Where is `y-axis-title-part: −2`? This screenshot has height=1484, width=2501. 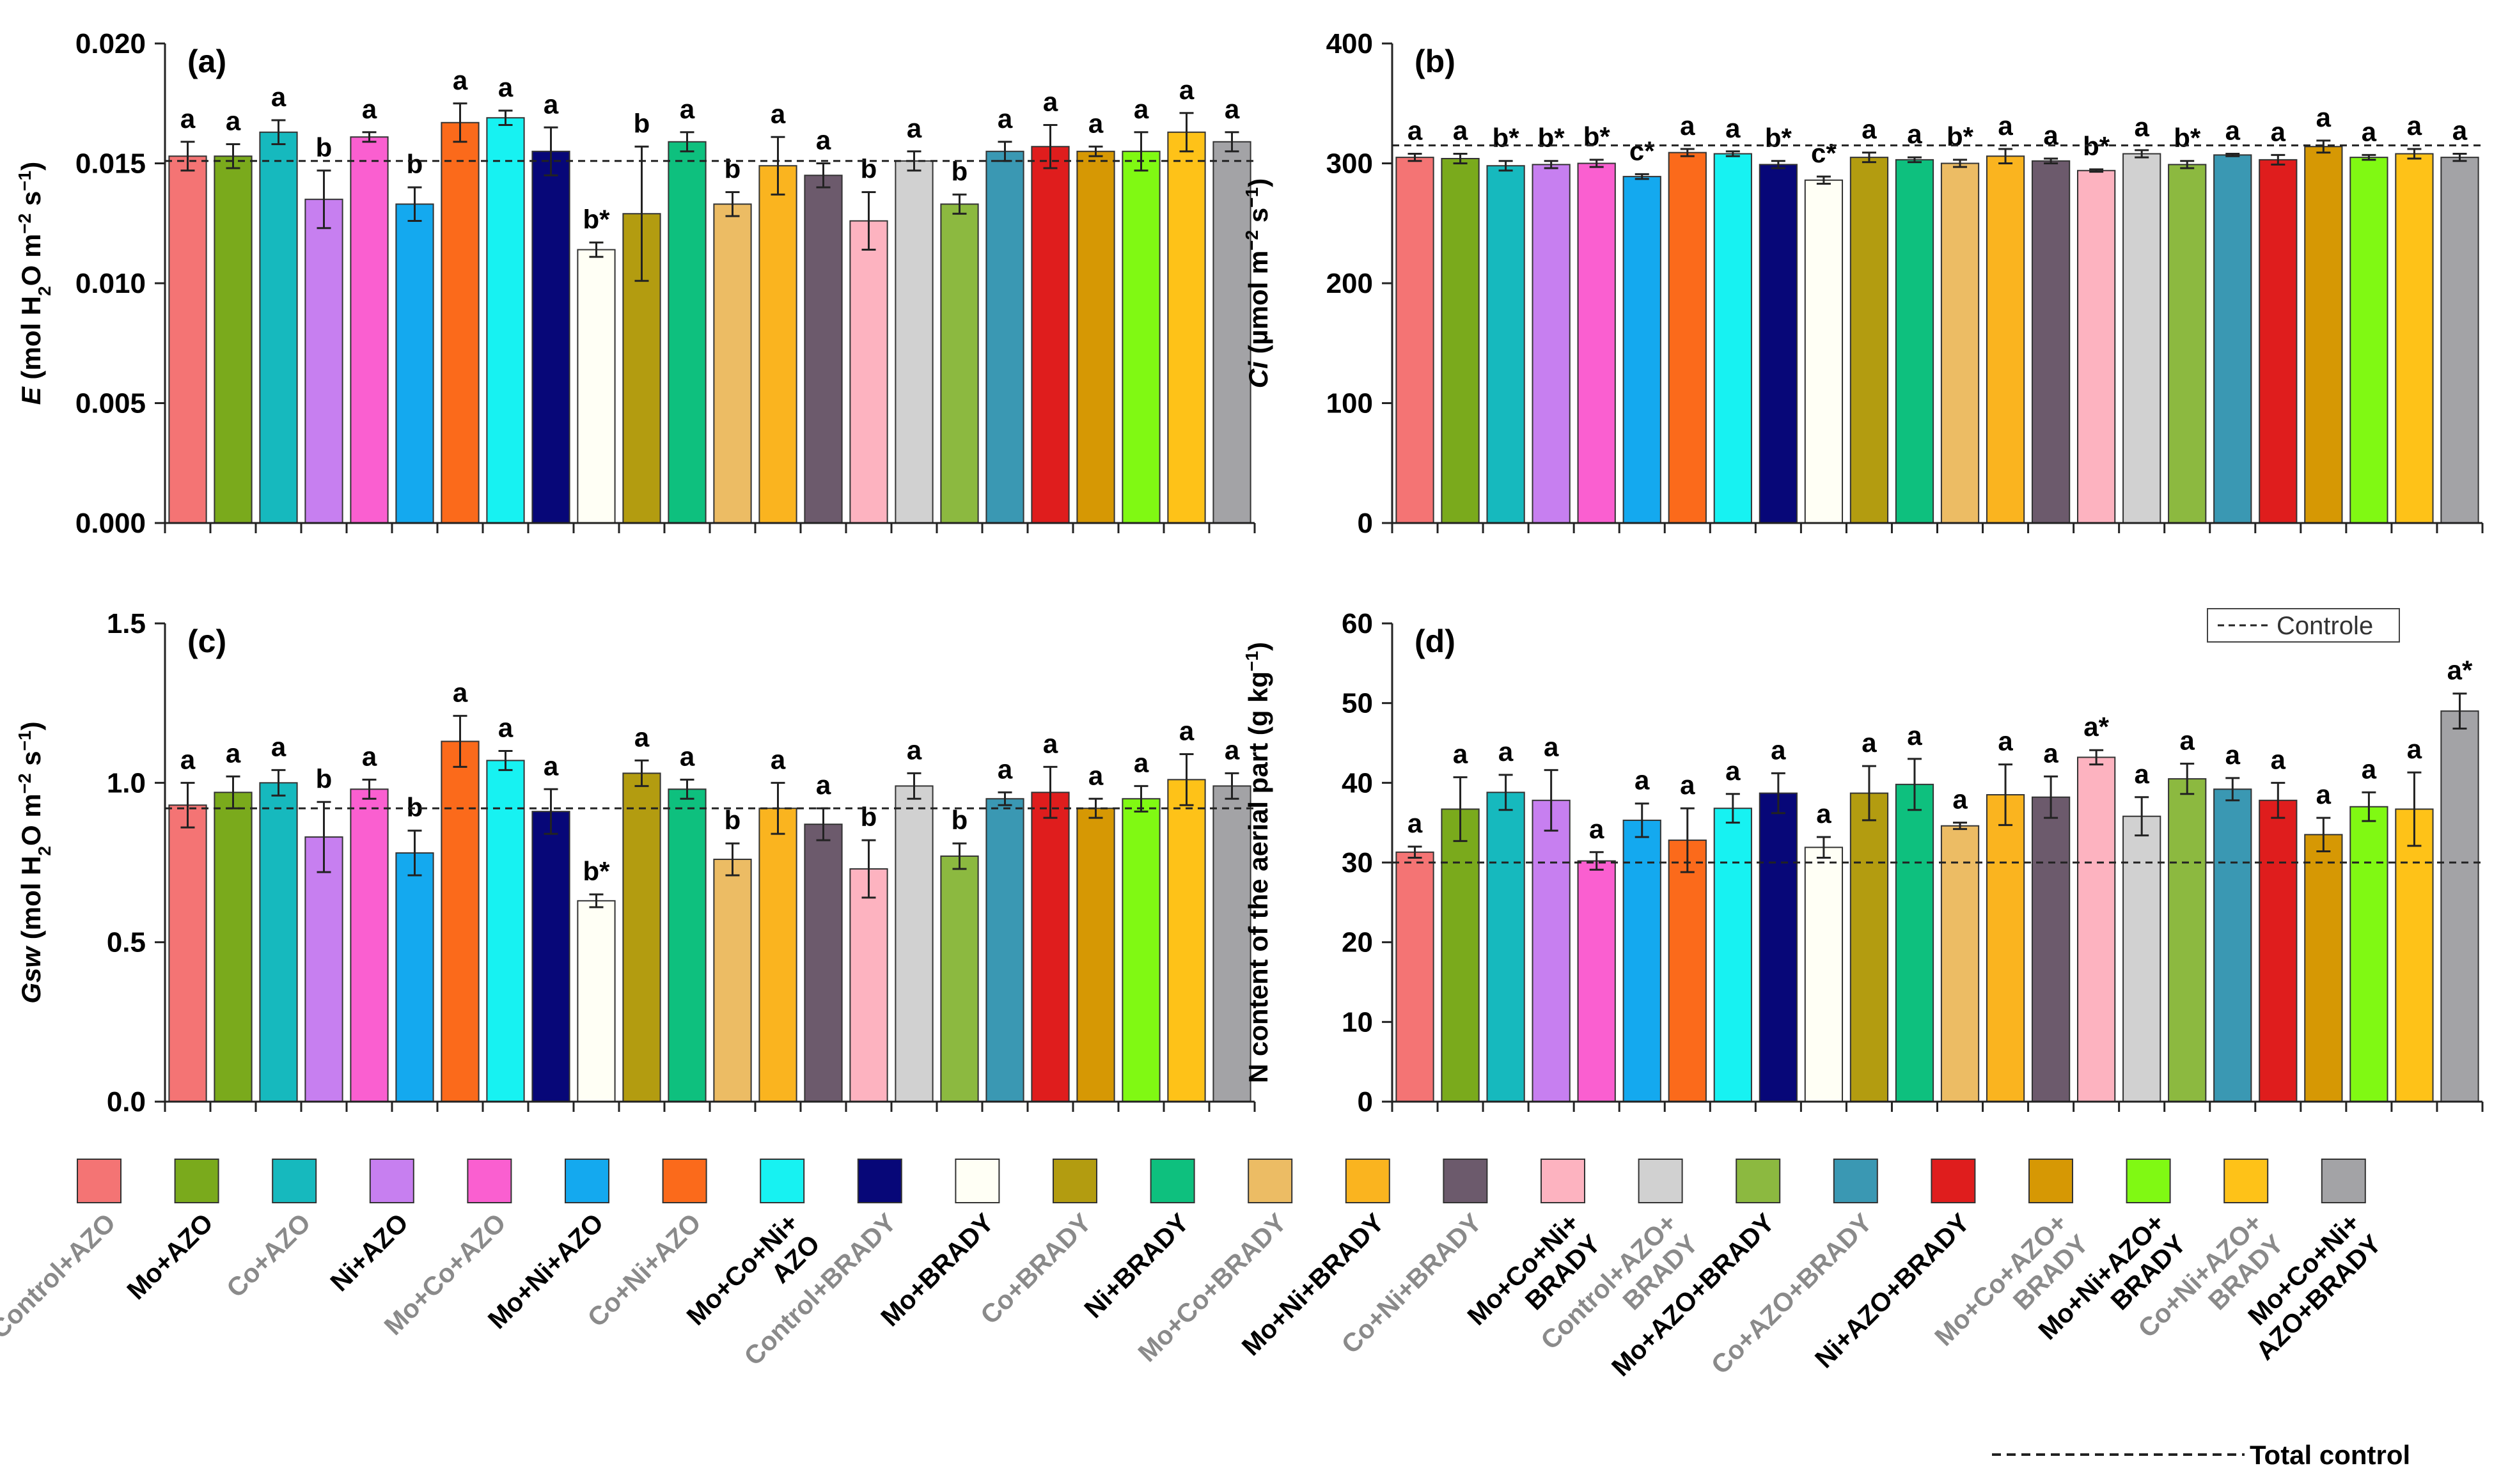 y-axis-title-part: −2 is located at coordinates (1252, 240).